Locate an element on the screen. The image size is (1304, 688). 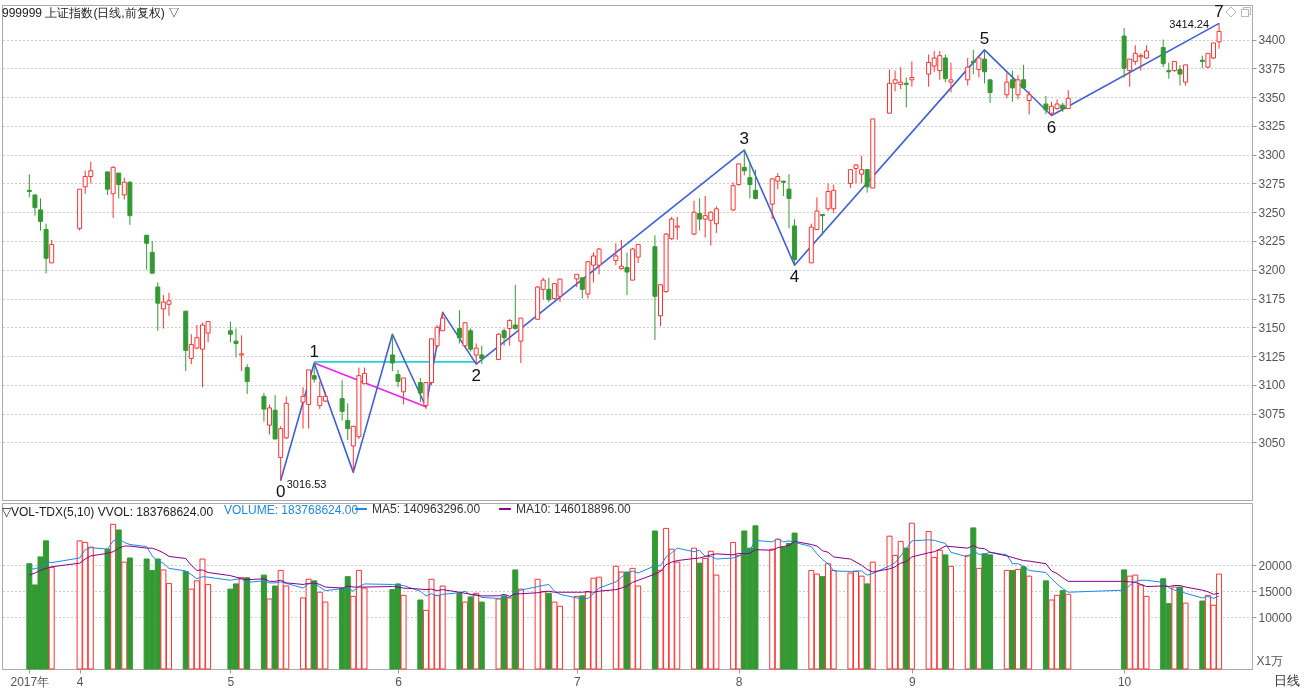
y-tick-label: 10000 is located at coordinates (1275, 617).